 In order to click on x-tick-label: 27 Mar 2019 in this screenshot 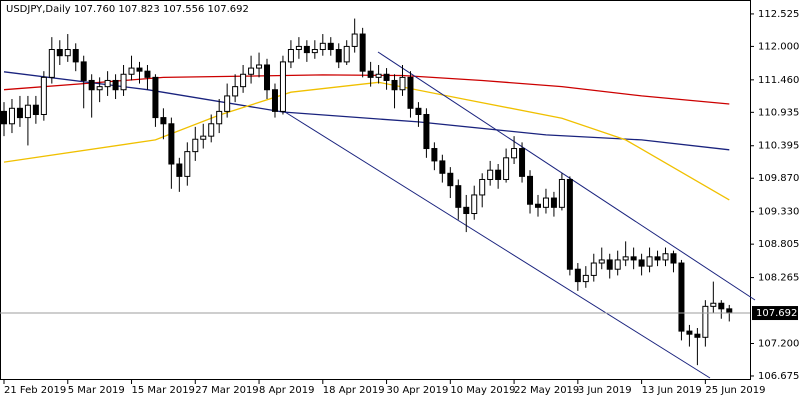, I will do `click(226, 390)`.